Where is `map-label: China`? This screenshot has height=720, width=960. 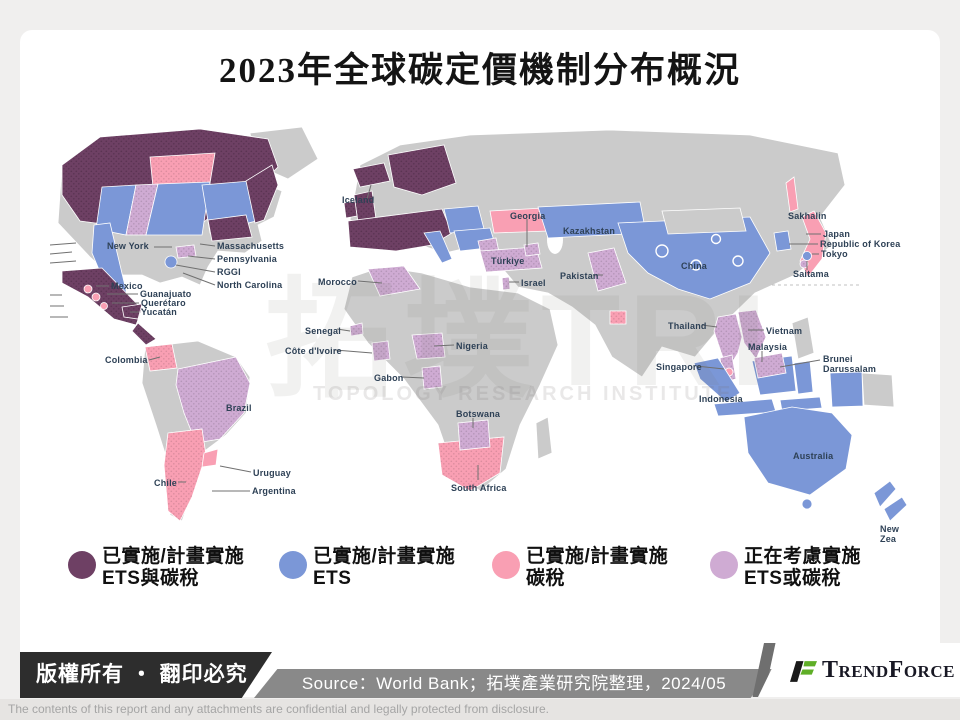 map-label: China is located at coordinates (694, 266).